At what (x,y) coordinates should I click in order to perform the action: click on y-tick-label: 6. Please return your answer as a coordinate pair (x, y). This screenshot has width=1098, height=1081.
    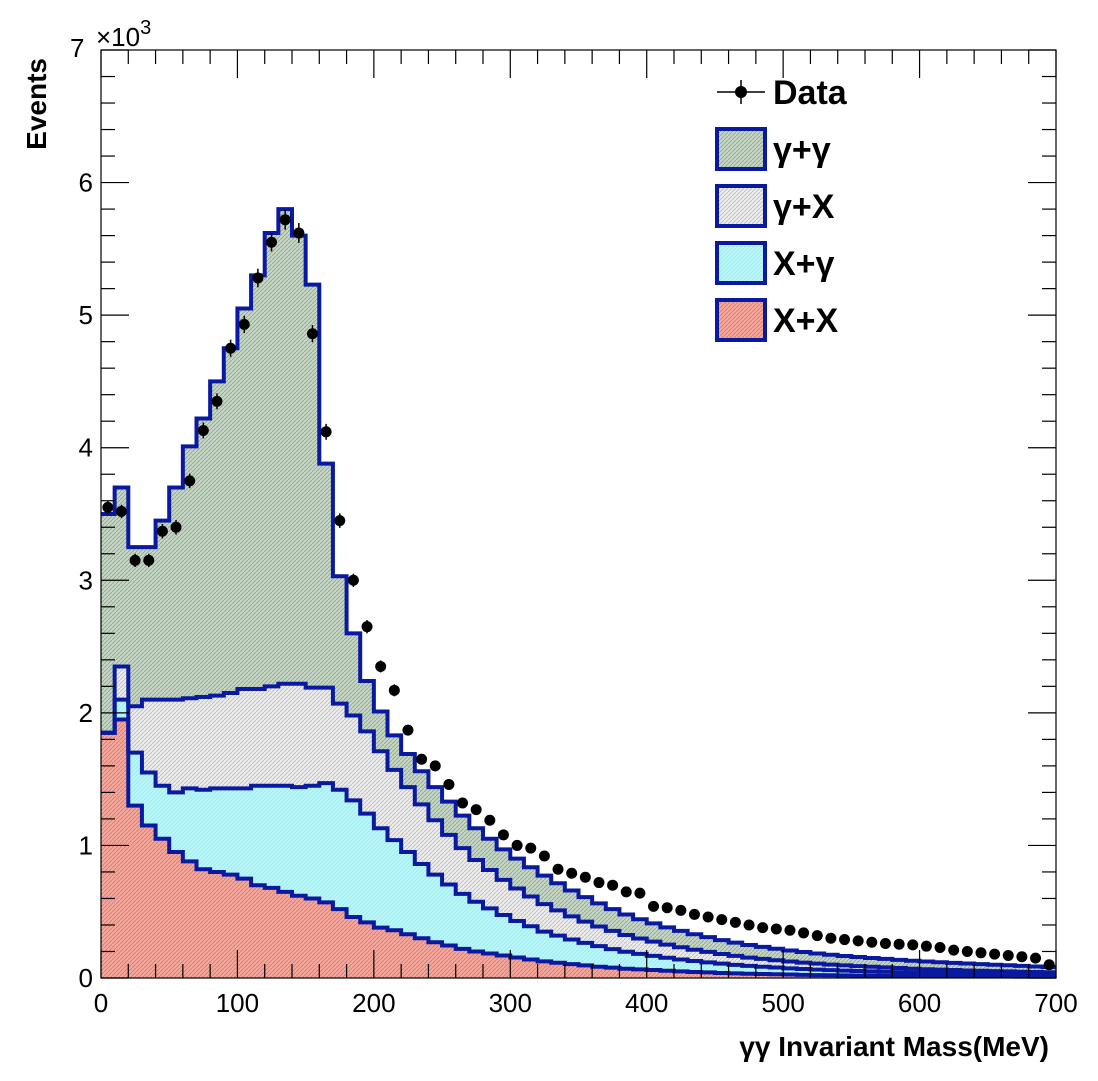
    Looking at the image, I should click on (86, 183).